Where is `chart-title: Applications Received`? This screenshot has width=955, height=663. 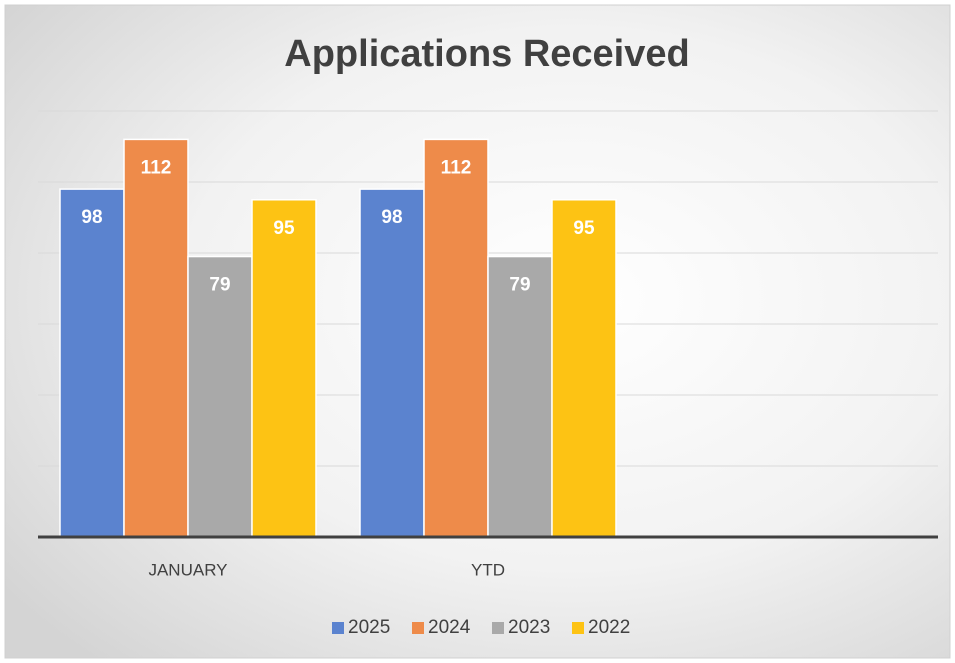 chart-title: Applications Received is located at coordinates (486, 54).